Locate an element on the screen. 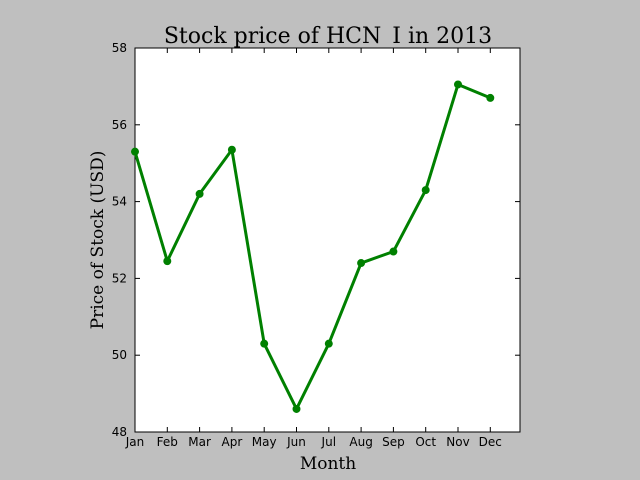 The image size is (640, 480). chart-title: Stock price of HCN_I in 2013 is located at coordinates (328, 36).